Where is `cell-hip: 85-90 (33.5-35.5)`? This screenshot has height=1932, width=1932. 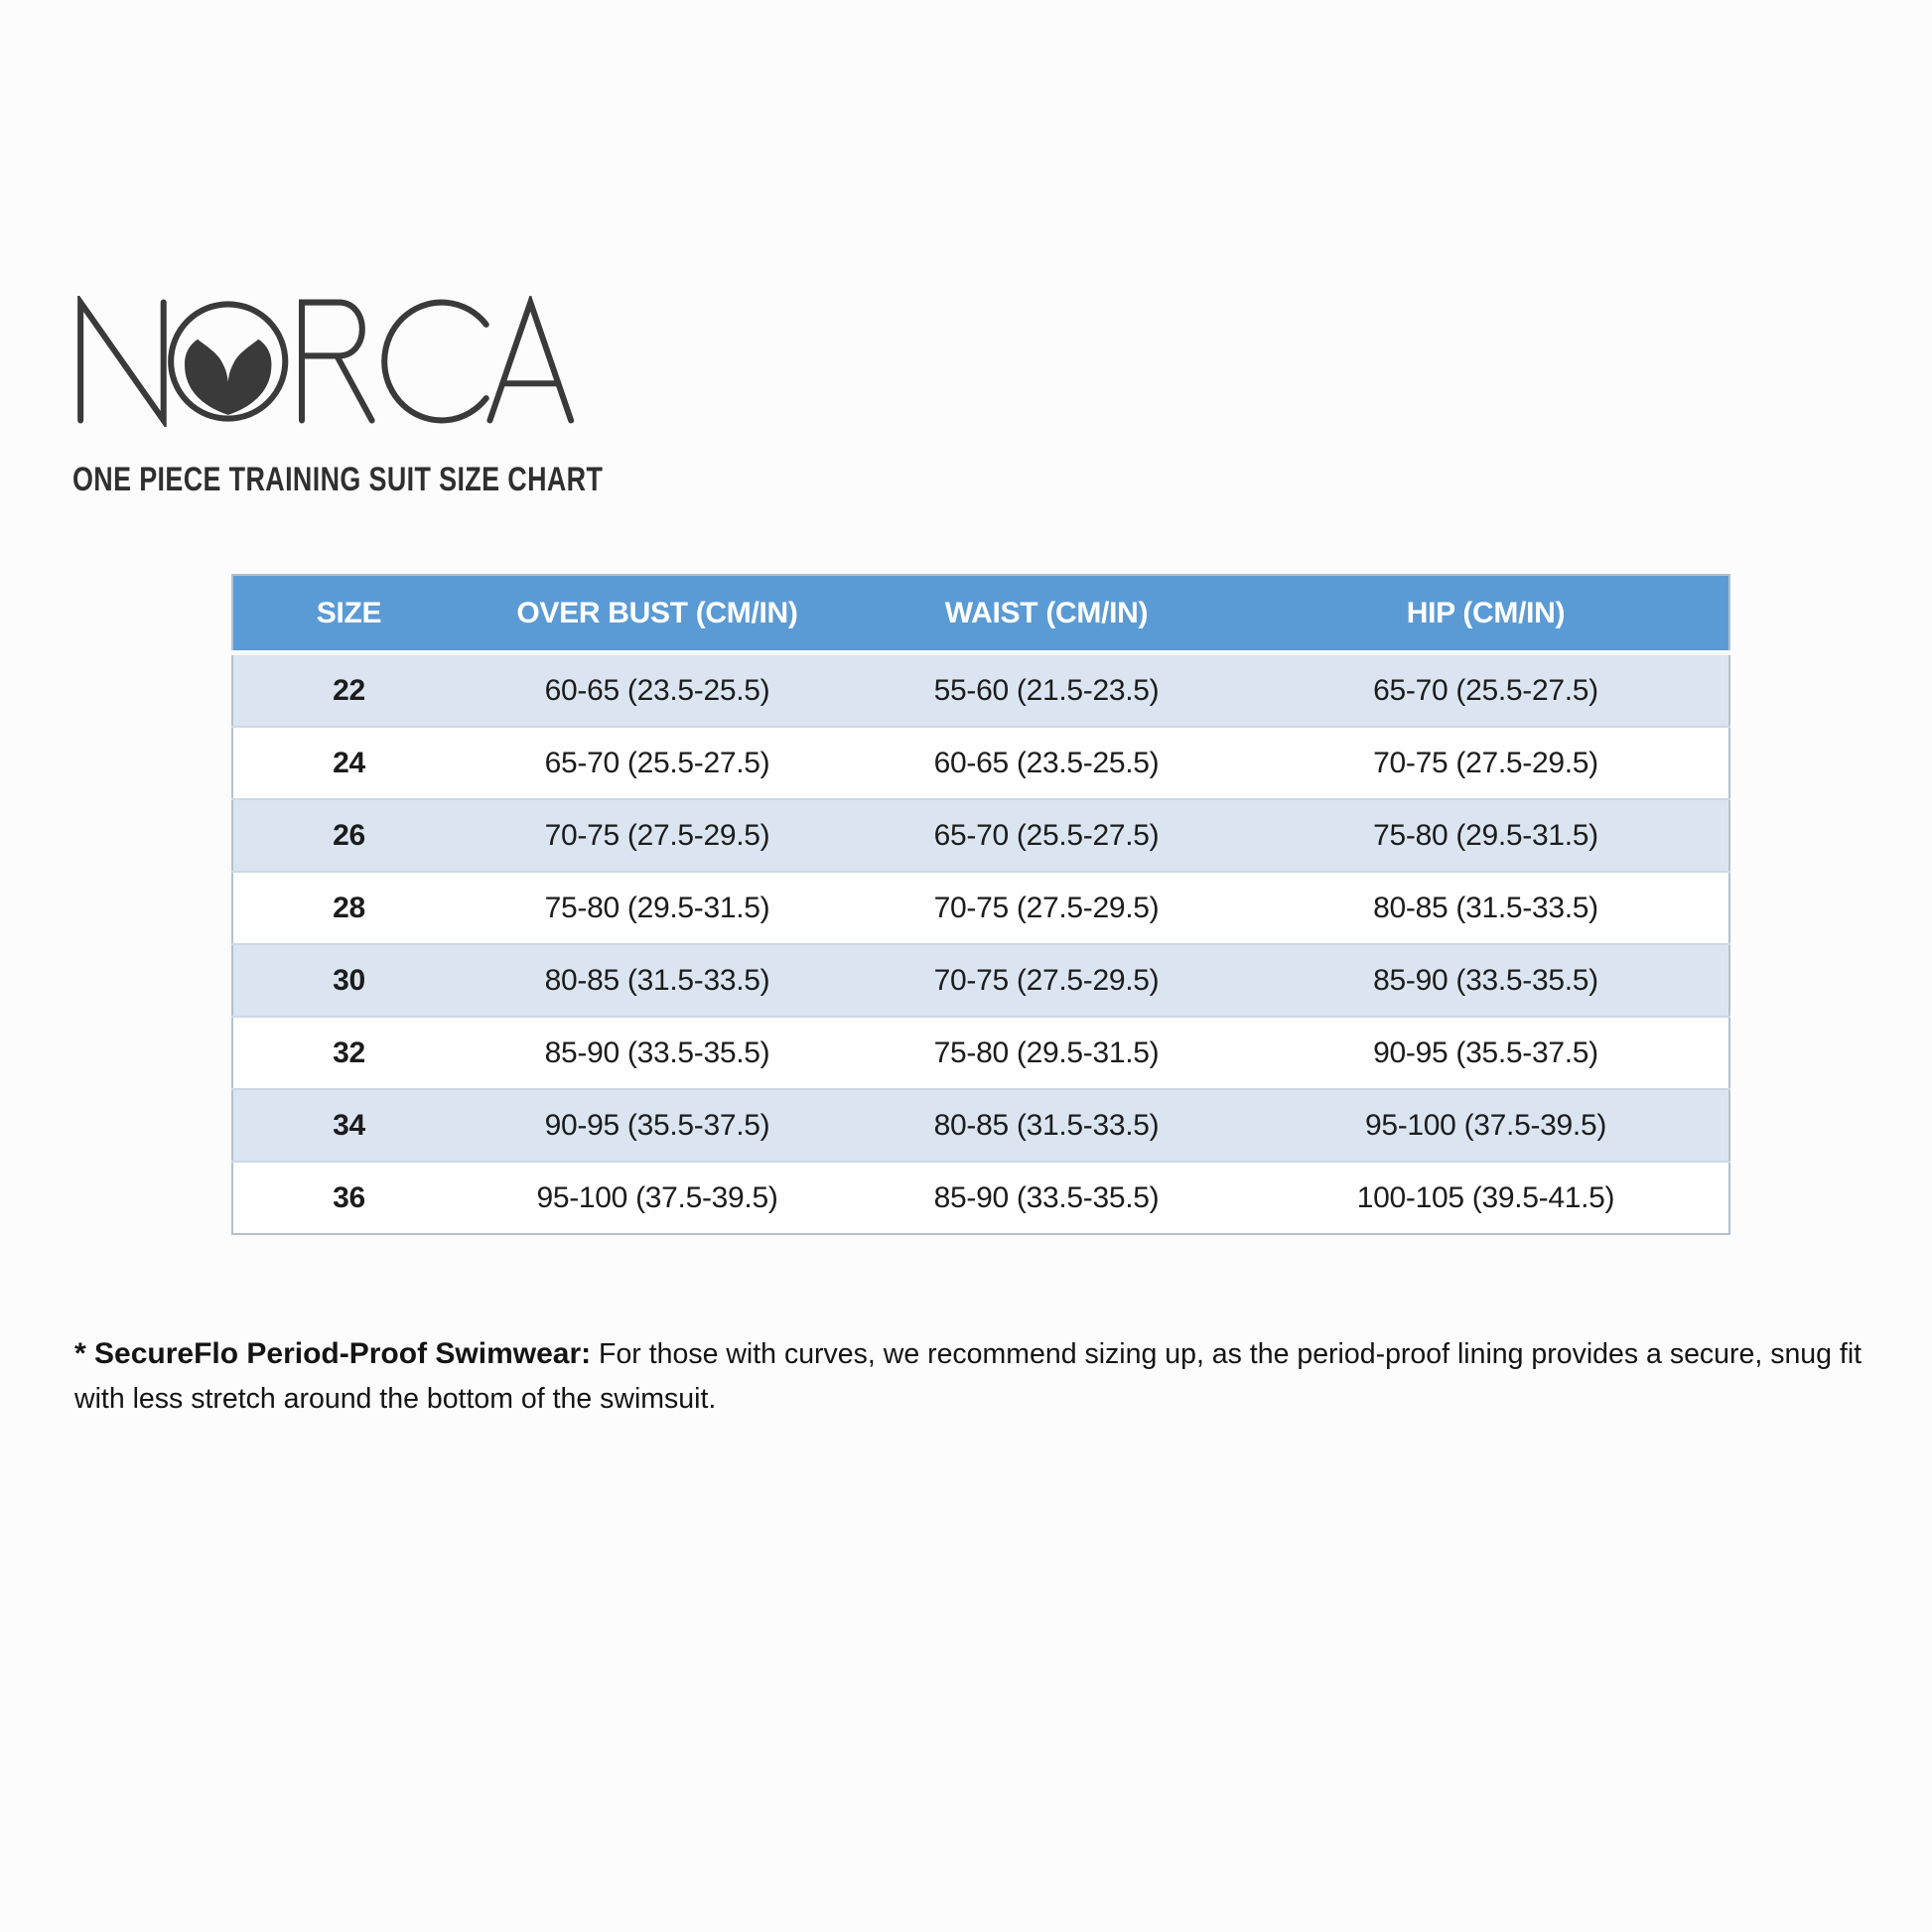
cell-hip: 85-90 (33.5-35.5) is located at coordinates (1486, 981).